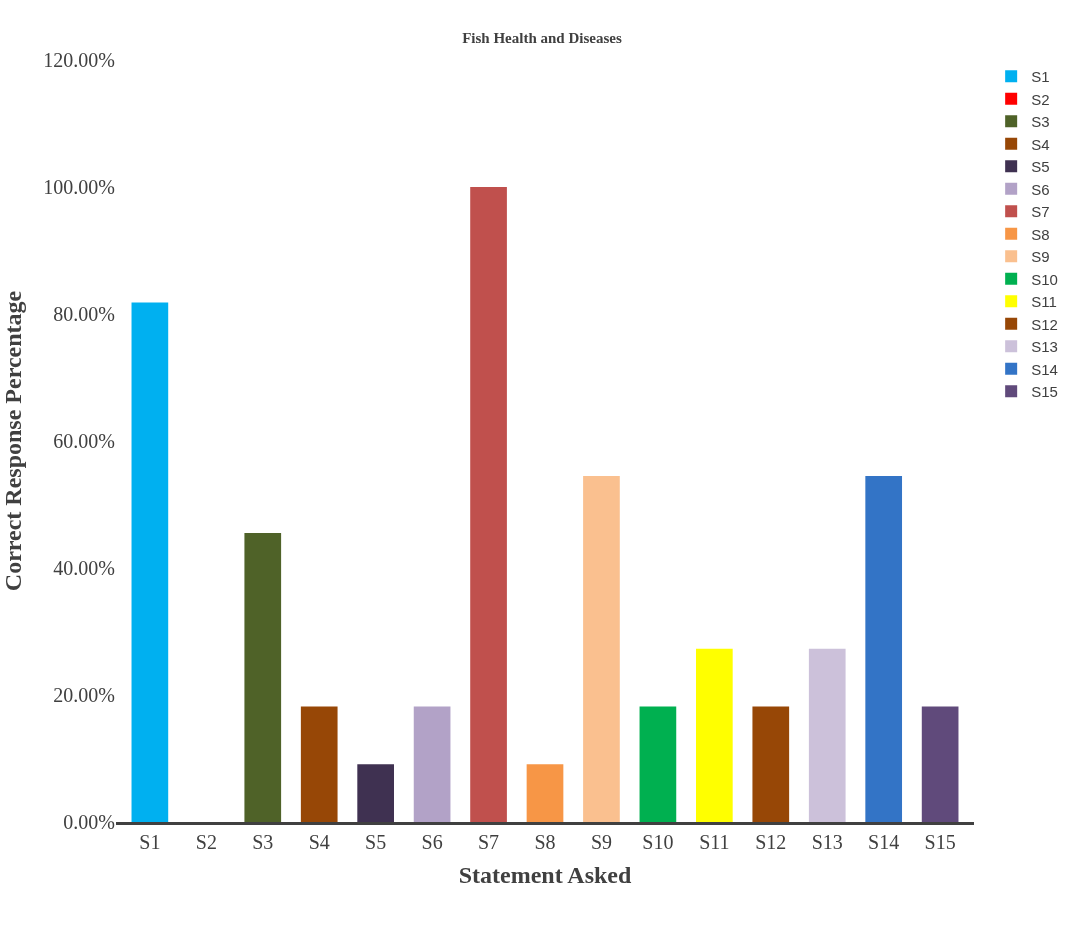 This screenshot has width=1084, height=932. I want to click on x-tick-label: S14, so click(884, 842).